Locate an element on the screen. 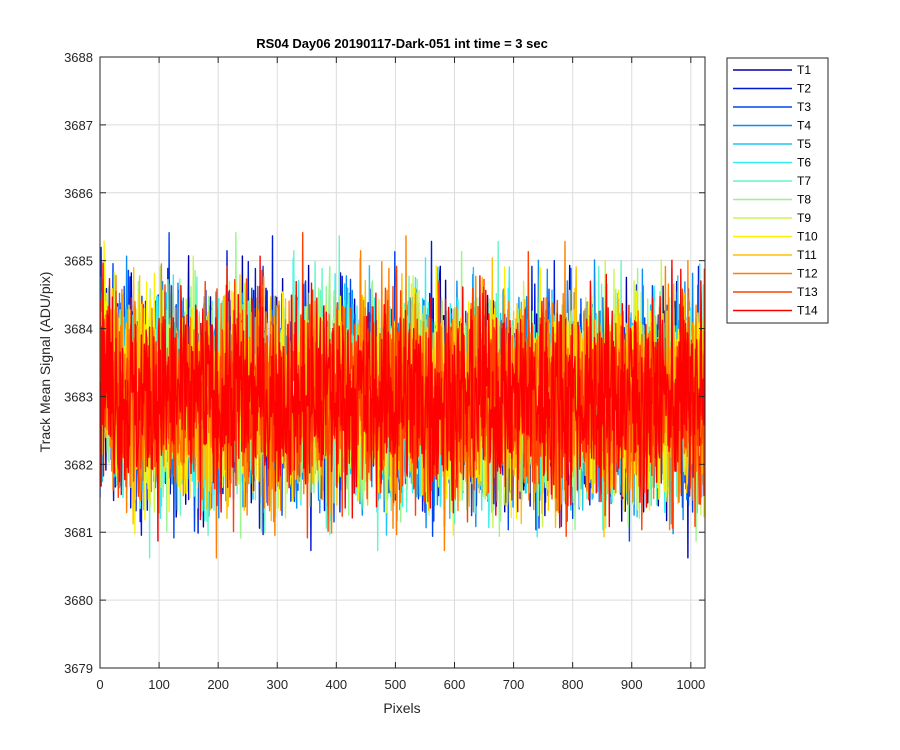 The height and width of the screenshot is (750, 900). legend-label-t3: T3 is located at coordinates (804, 107).